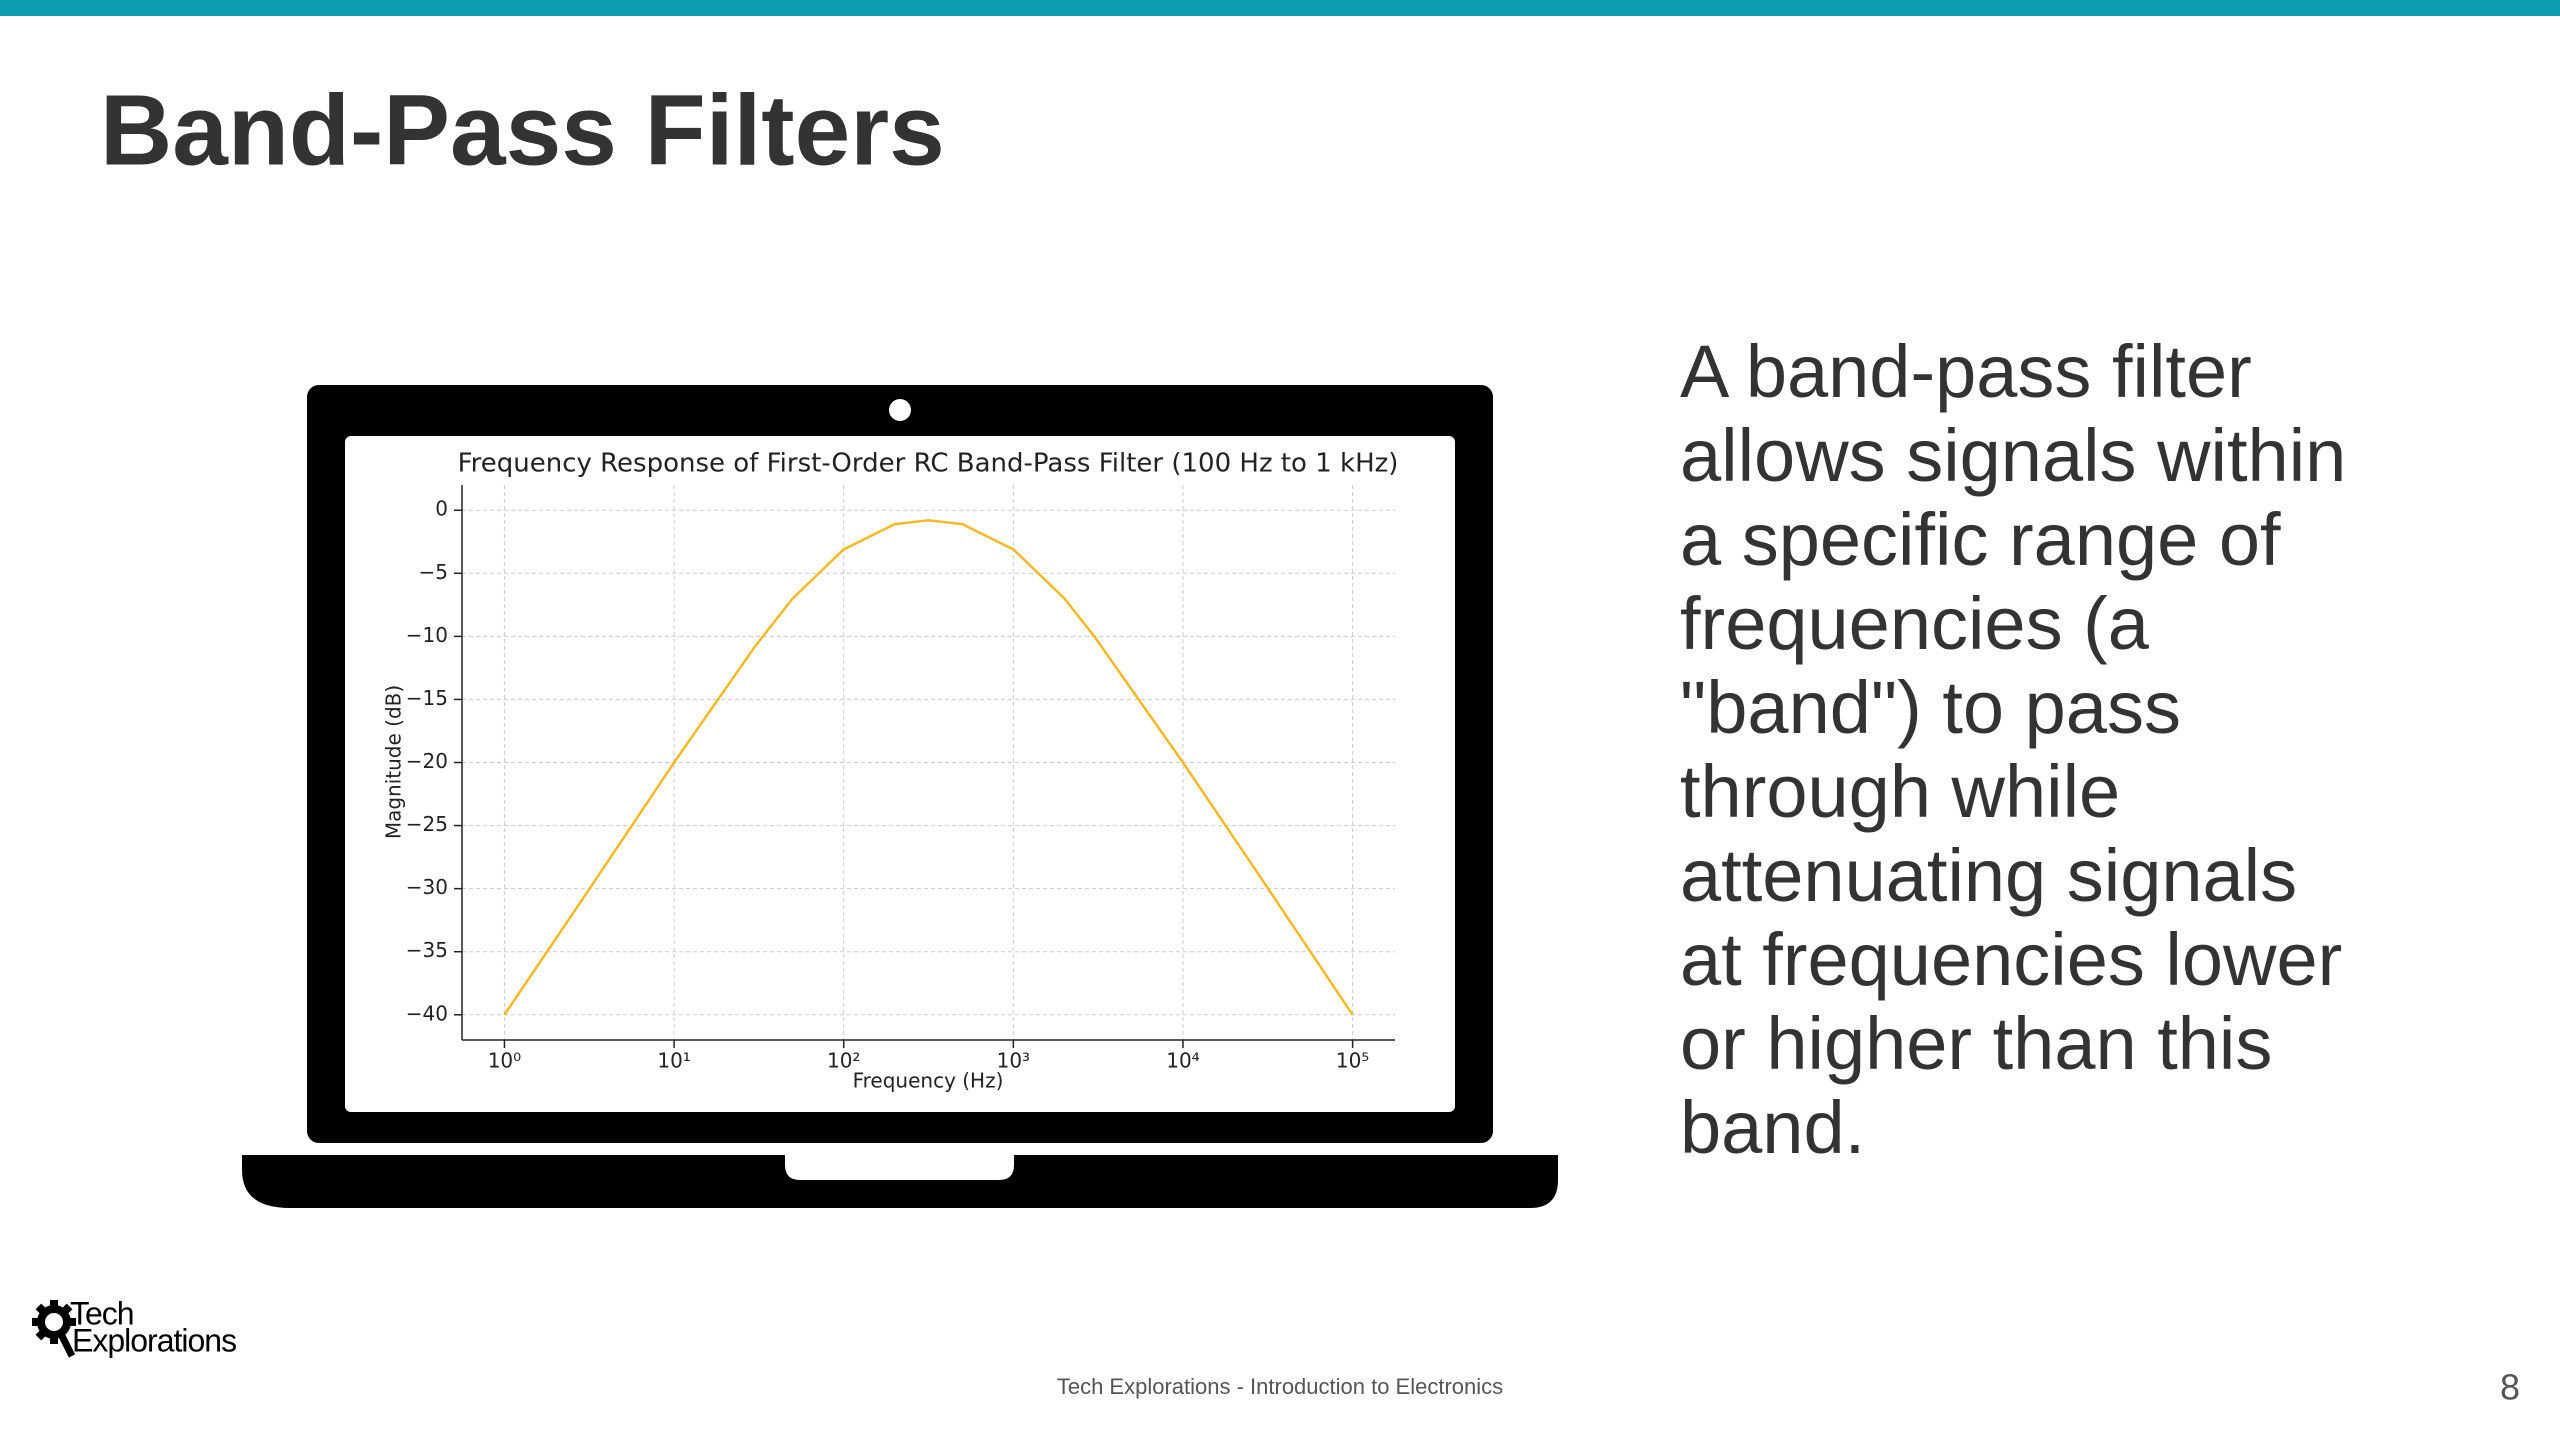  What do you see at coordinates (427, 887) in the screenshot?
I see `y-tick-label: −30` at bounding box center [427, 887].